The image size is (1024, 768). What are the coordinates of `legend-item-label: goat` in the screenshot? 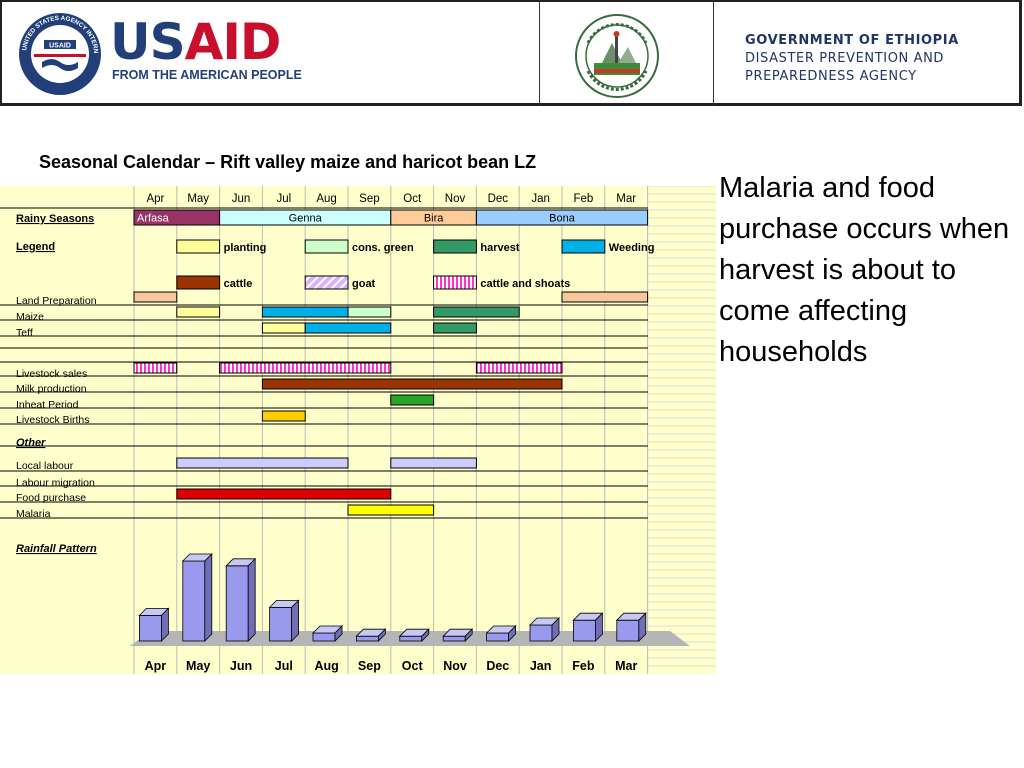 It's located at (364, 284).